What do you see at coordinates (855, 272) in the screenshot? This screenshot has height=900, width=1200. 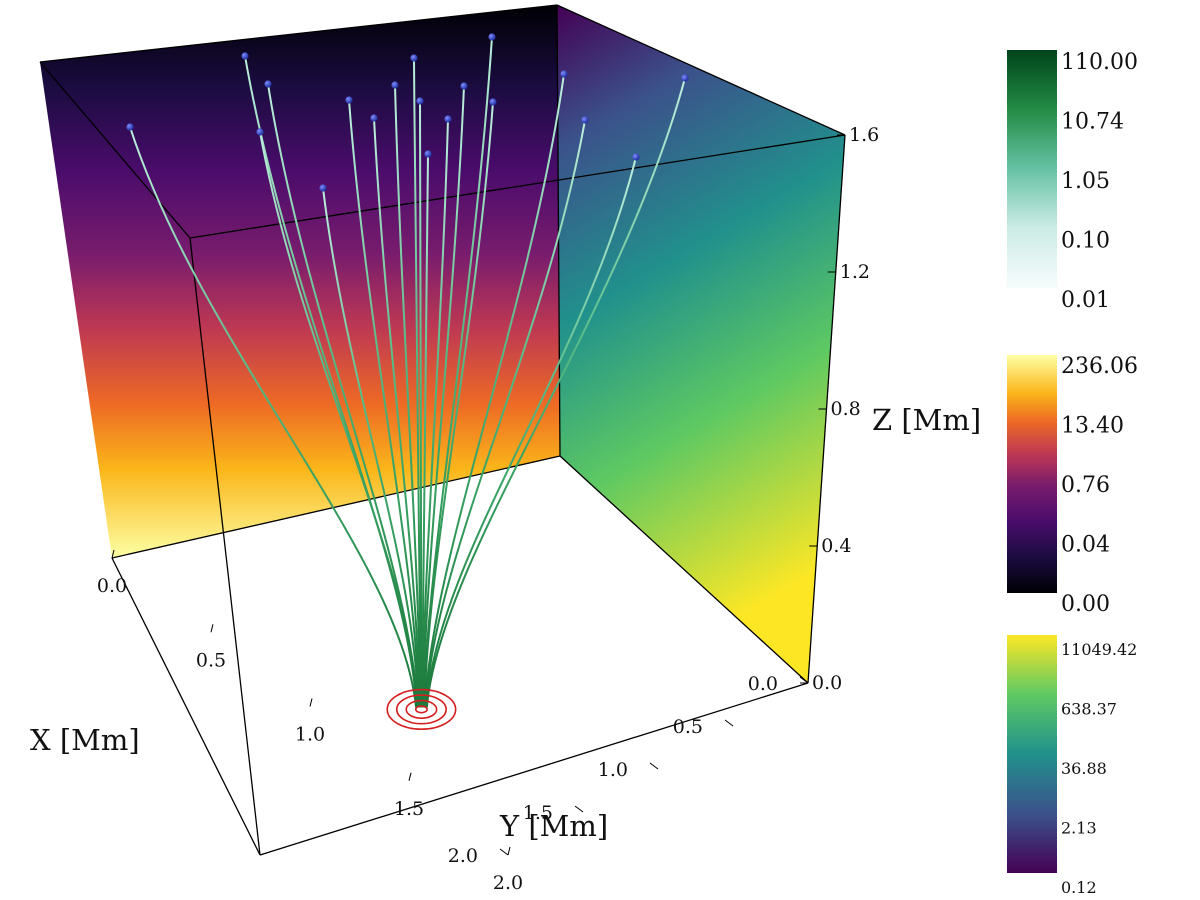 I see `z-tick-label: 1.2` at bounding box center [855, 272].